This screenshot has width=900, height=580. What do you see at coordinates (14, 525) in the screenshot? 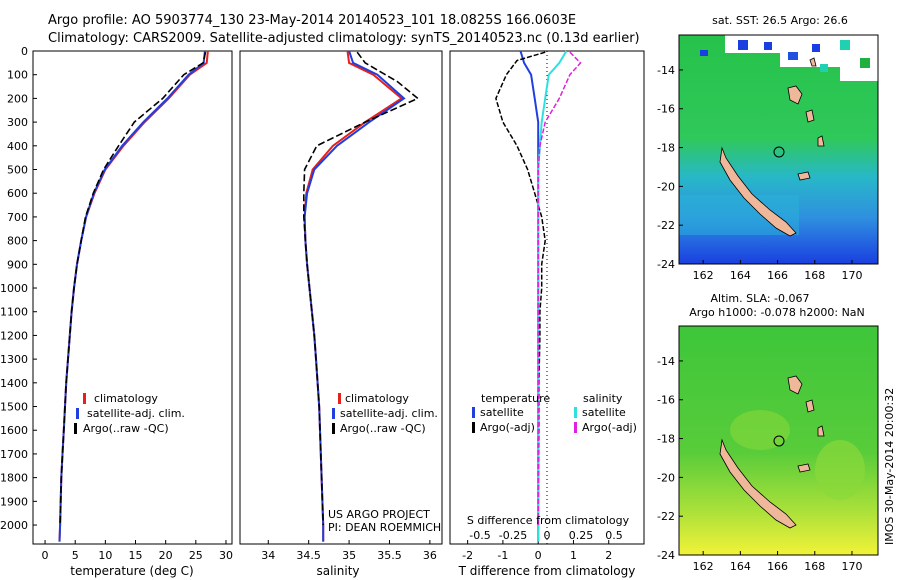
I see `depth-tick-label: 2000` at bounding box center [14, 525].